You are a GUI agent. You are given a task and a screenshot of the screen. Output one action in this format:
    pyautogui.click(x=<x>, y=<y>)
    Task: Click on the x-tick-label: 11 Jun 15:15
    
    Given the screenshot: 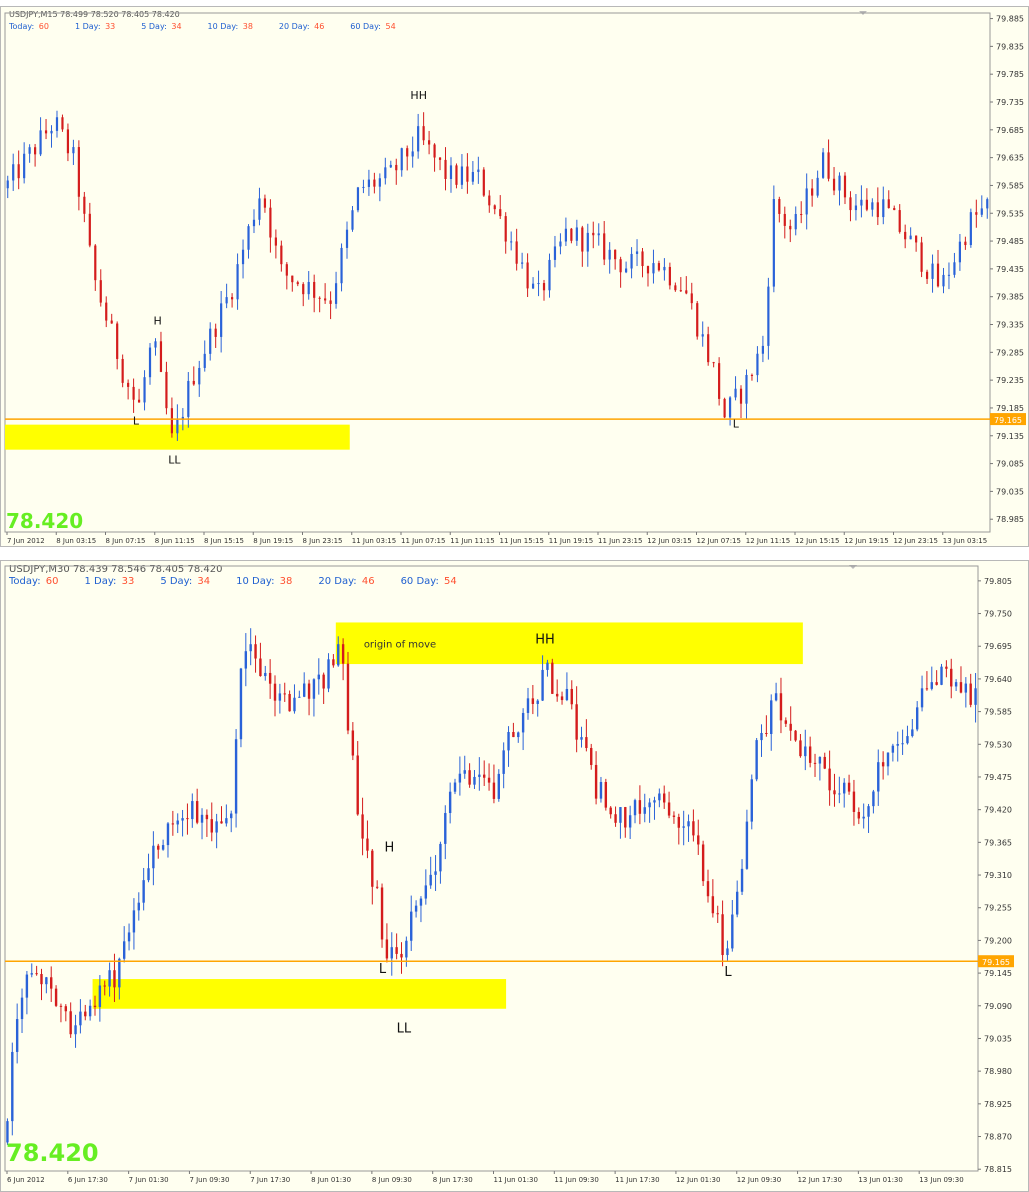 What is the action you would take?
    pyautogui.click(x=522, y=541)
    